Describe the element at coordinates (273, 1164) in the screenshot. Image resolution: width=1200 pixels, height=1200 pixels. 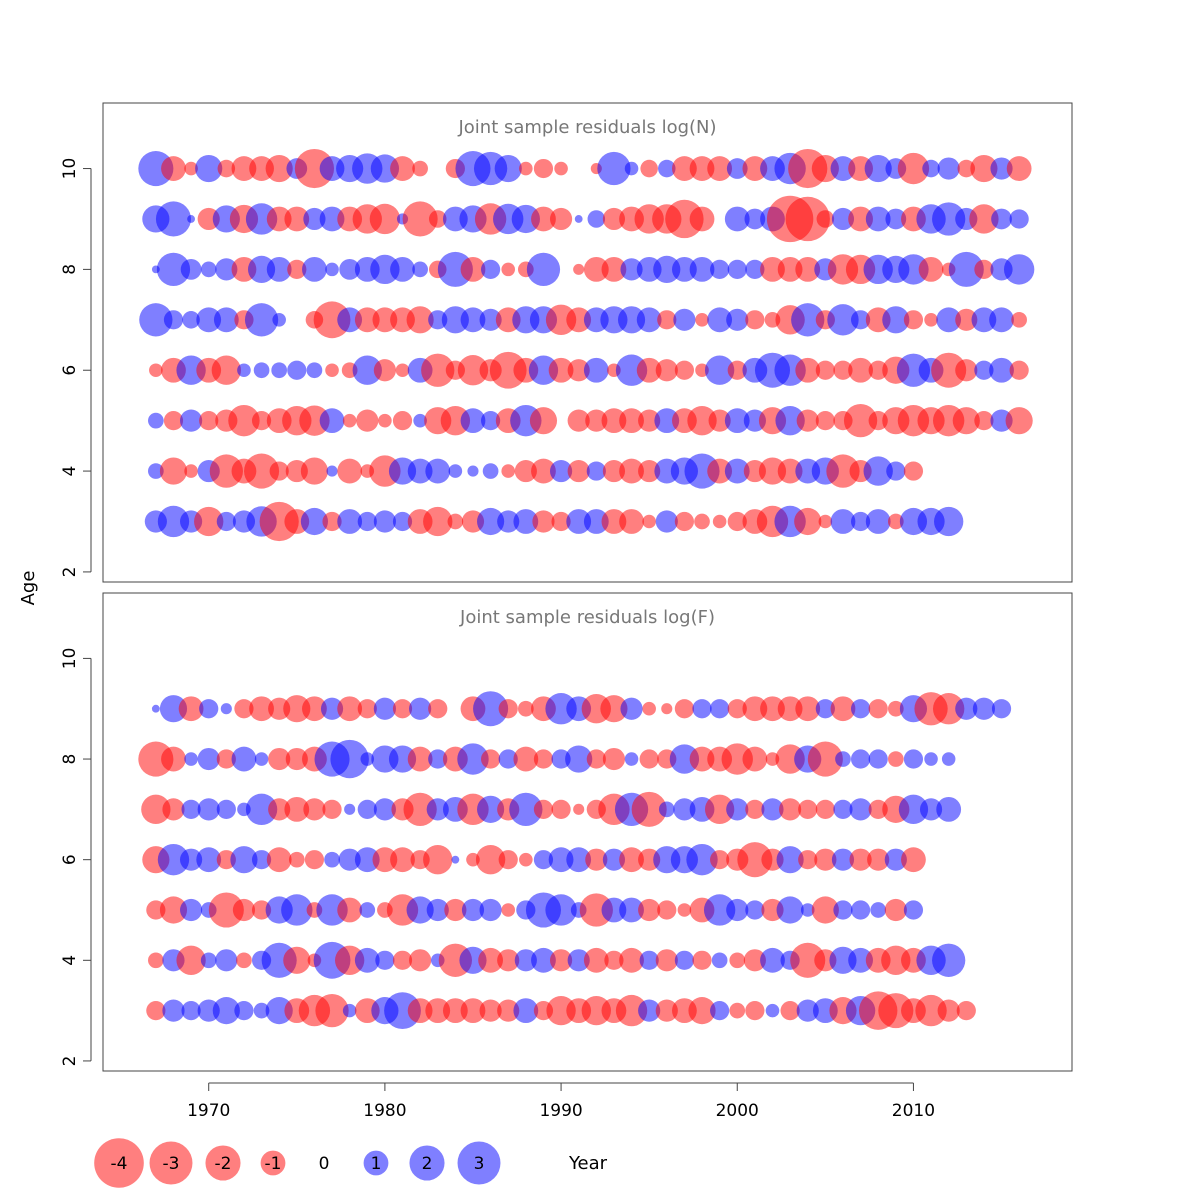
I see `legend-label: -1` at that location.